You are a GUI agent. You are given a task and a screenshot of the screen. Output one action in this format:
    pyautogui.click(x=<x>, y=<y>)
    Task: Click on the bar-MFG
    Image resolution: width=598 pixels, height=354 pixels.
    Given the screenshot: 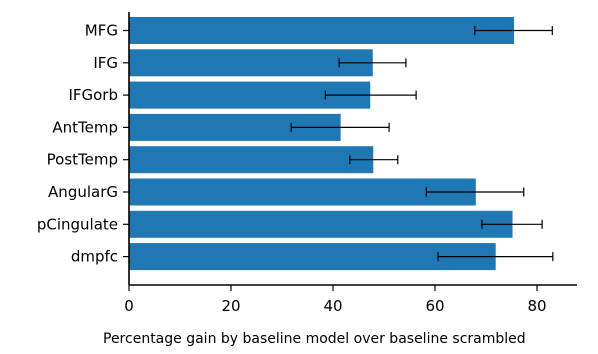 What is the action you would take?
    pyautogui.click(x=322, y=30)
    